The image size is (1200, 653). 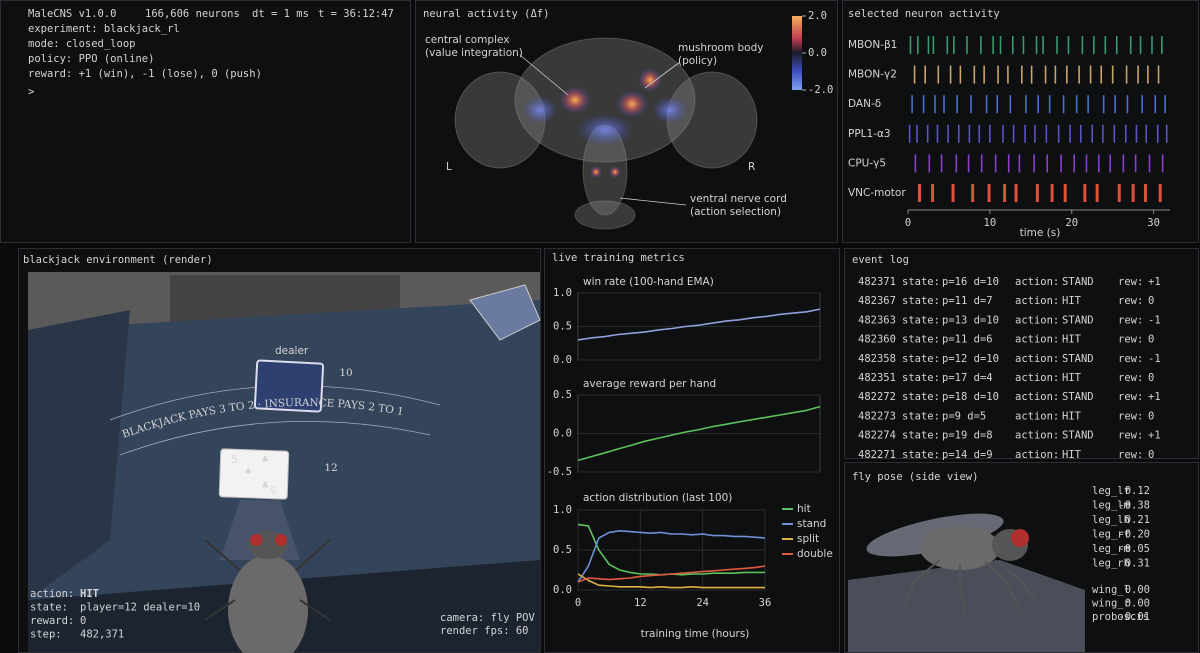 I want to click on event-id: 482363, so click(x=877, y=320).